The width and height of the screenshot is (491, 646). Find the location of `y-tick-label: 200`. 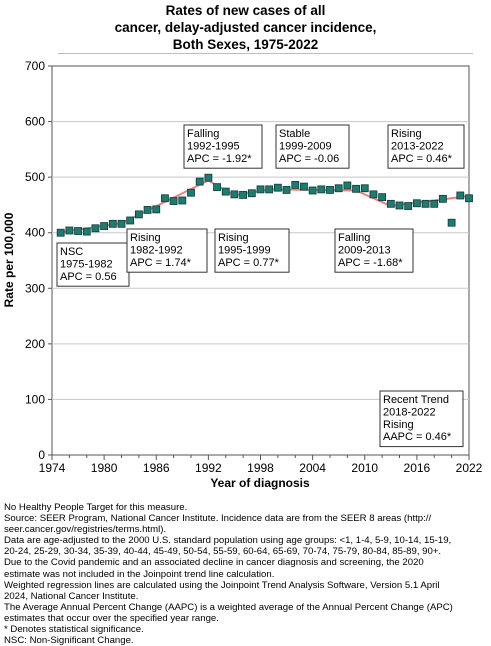

y-tick-label: 200 is located at coordinates (35, 344).